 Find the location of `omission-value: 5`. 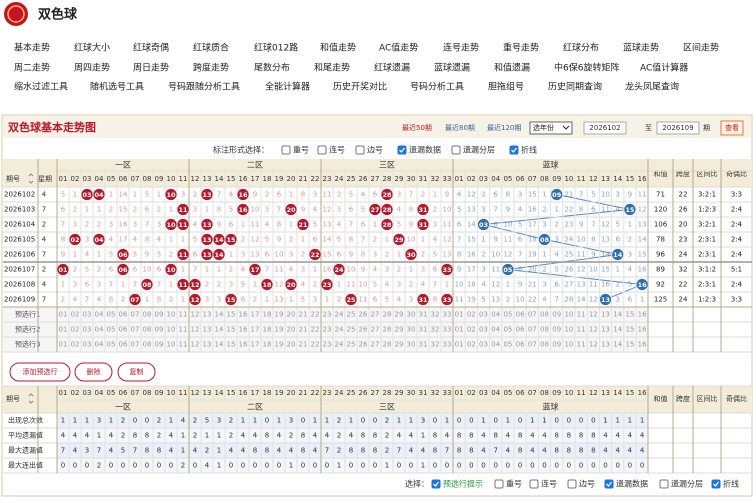

omission-value: 5 is located at coordinates (617, 225).